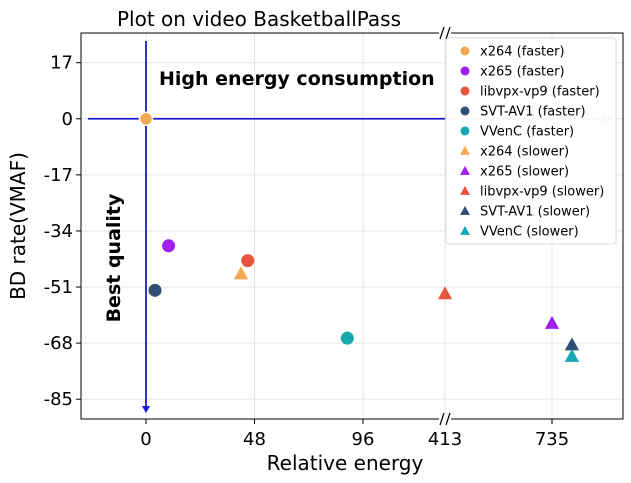 The image size is (631, 483). I want to click on x-tick-label: 48, so click(254, 439).